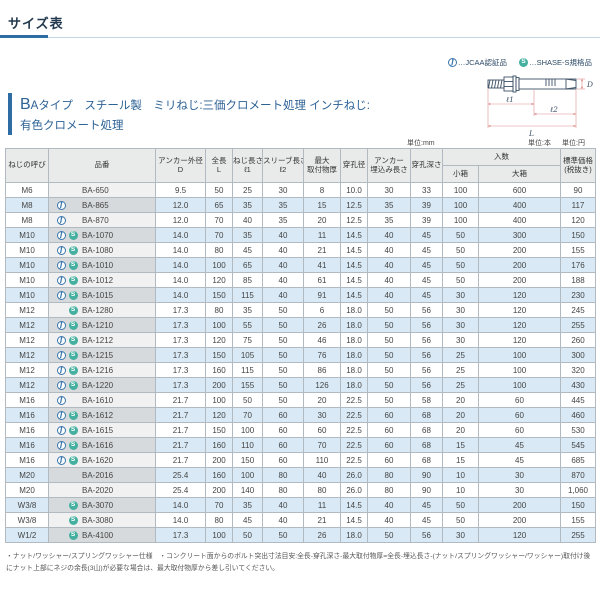 The height and width of the screenshot is (600, 600). I want to click on screw-size-cell: M12, so click(27, 355).